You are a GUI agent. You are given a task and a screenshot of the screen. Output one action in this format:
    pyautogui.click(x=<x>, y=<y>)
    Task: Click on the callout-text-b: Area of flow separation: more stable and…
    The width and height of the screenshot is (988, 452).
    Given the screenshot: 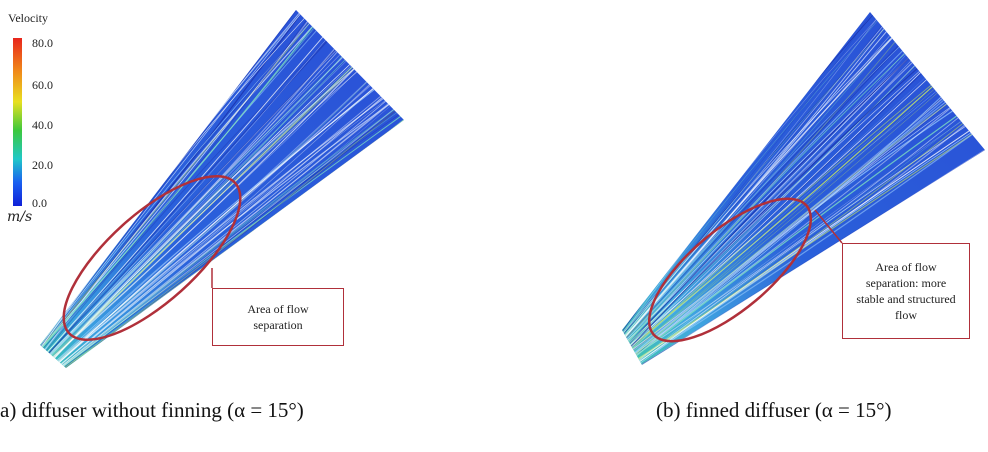 What is the action you would take?
    pyautogui.click(x=906, y=291)
    